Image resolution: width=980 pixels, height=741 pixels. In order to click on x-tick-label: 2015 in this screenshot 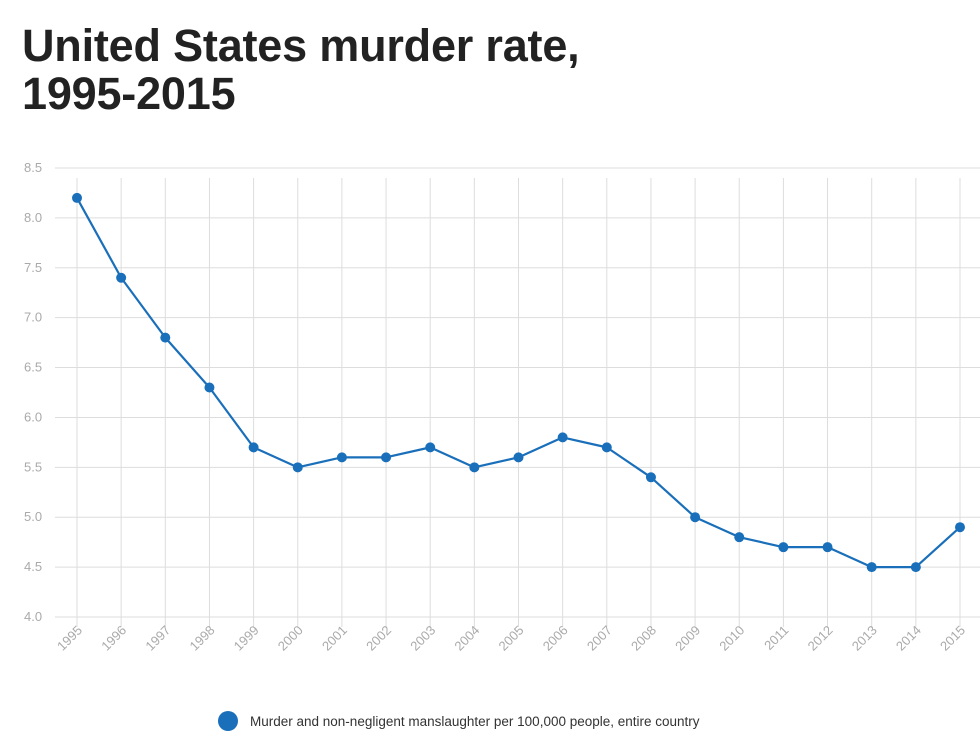, I will do `click(952, 638)`.